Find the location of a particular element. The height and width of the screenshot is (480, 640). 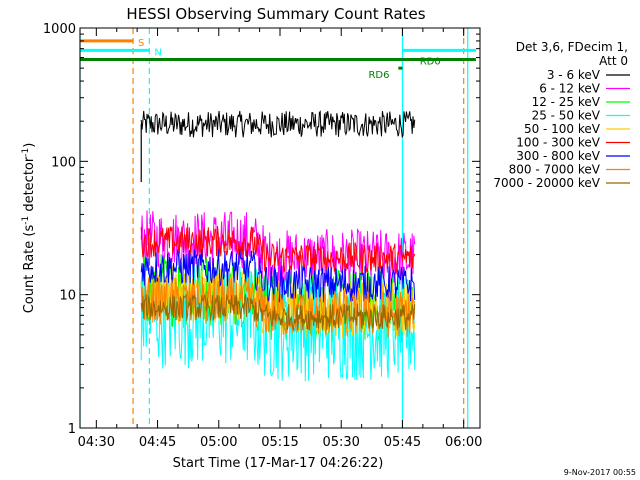

flag-label-1: N is located at coordinates (157, 52).